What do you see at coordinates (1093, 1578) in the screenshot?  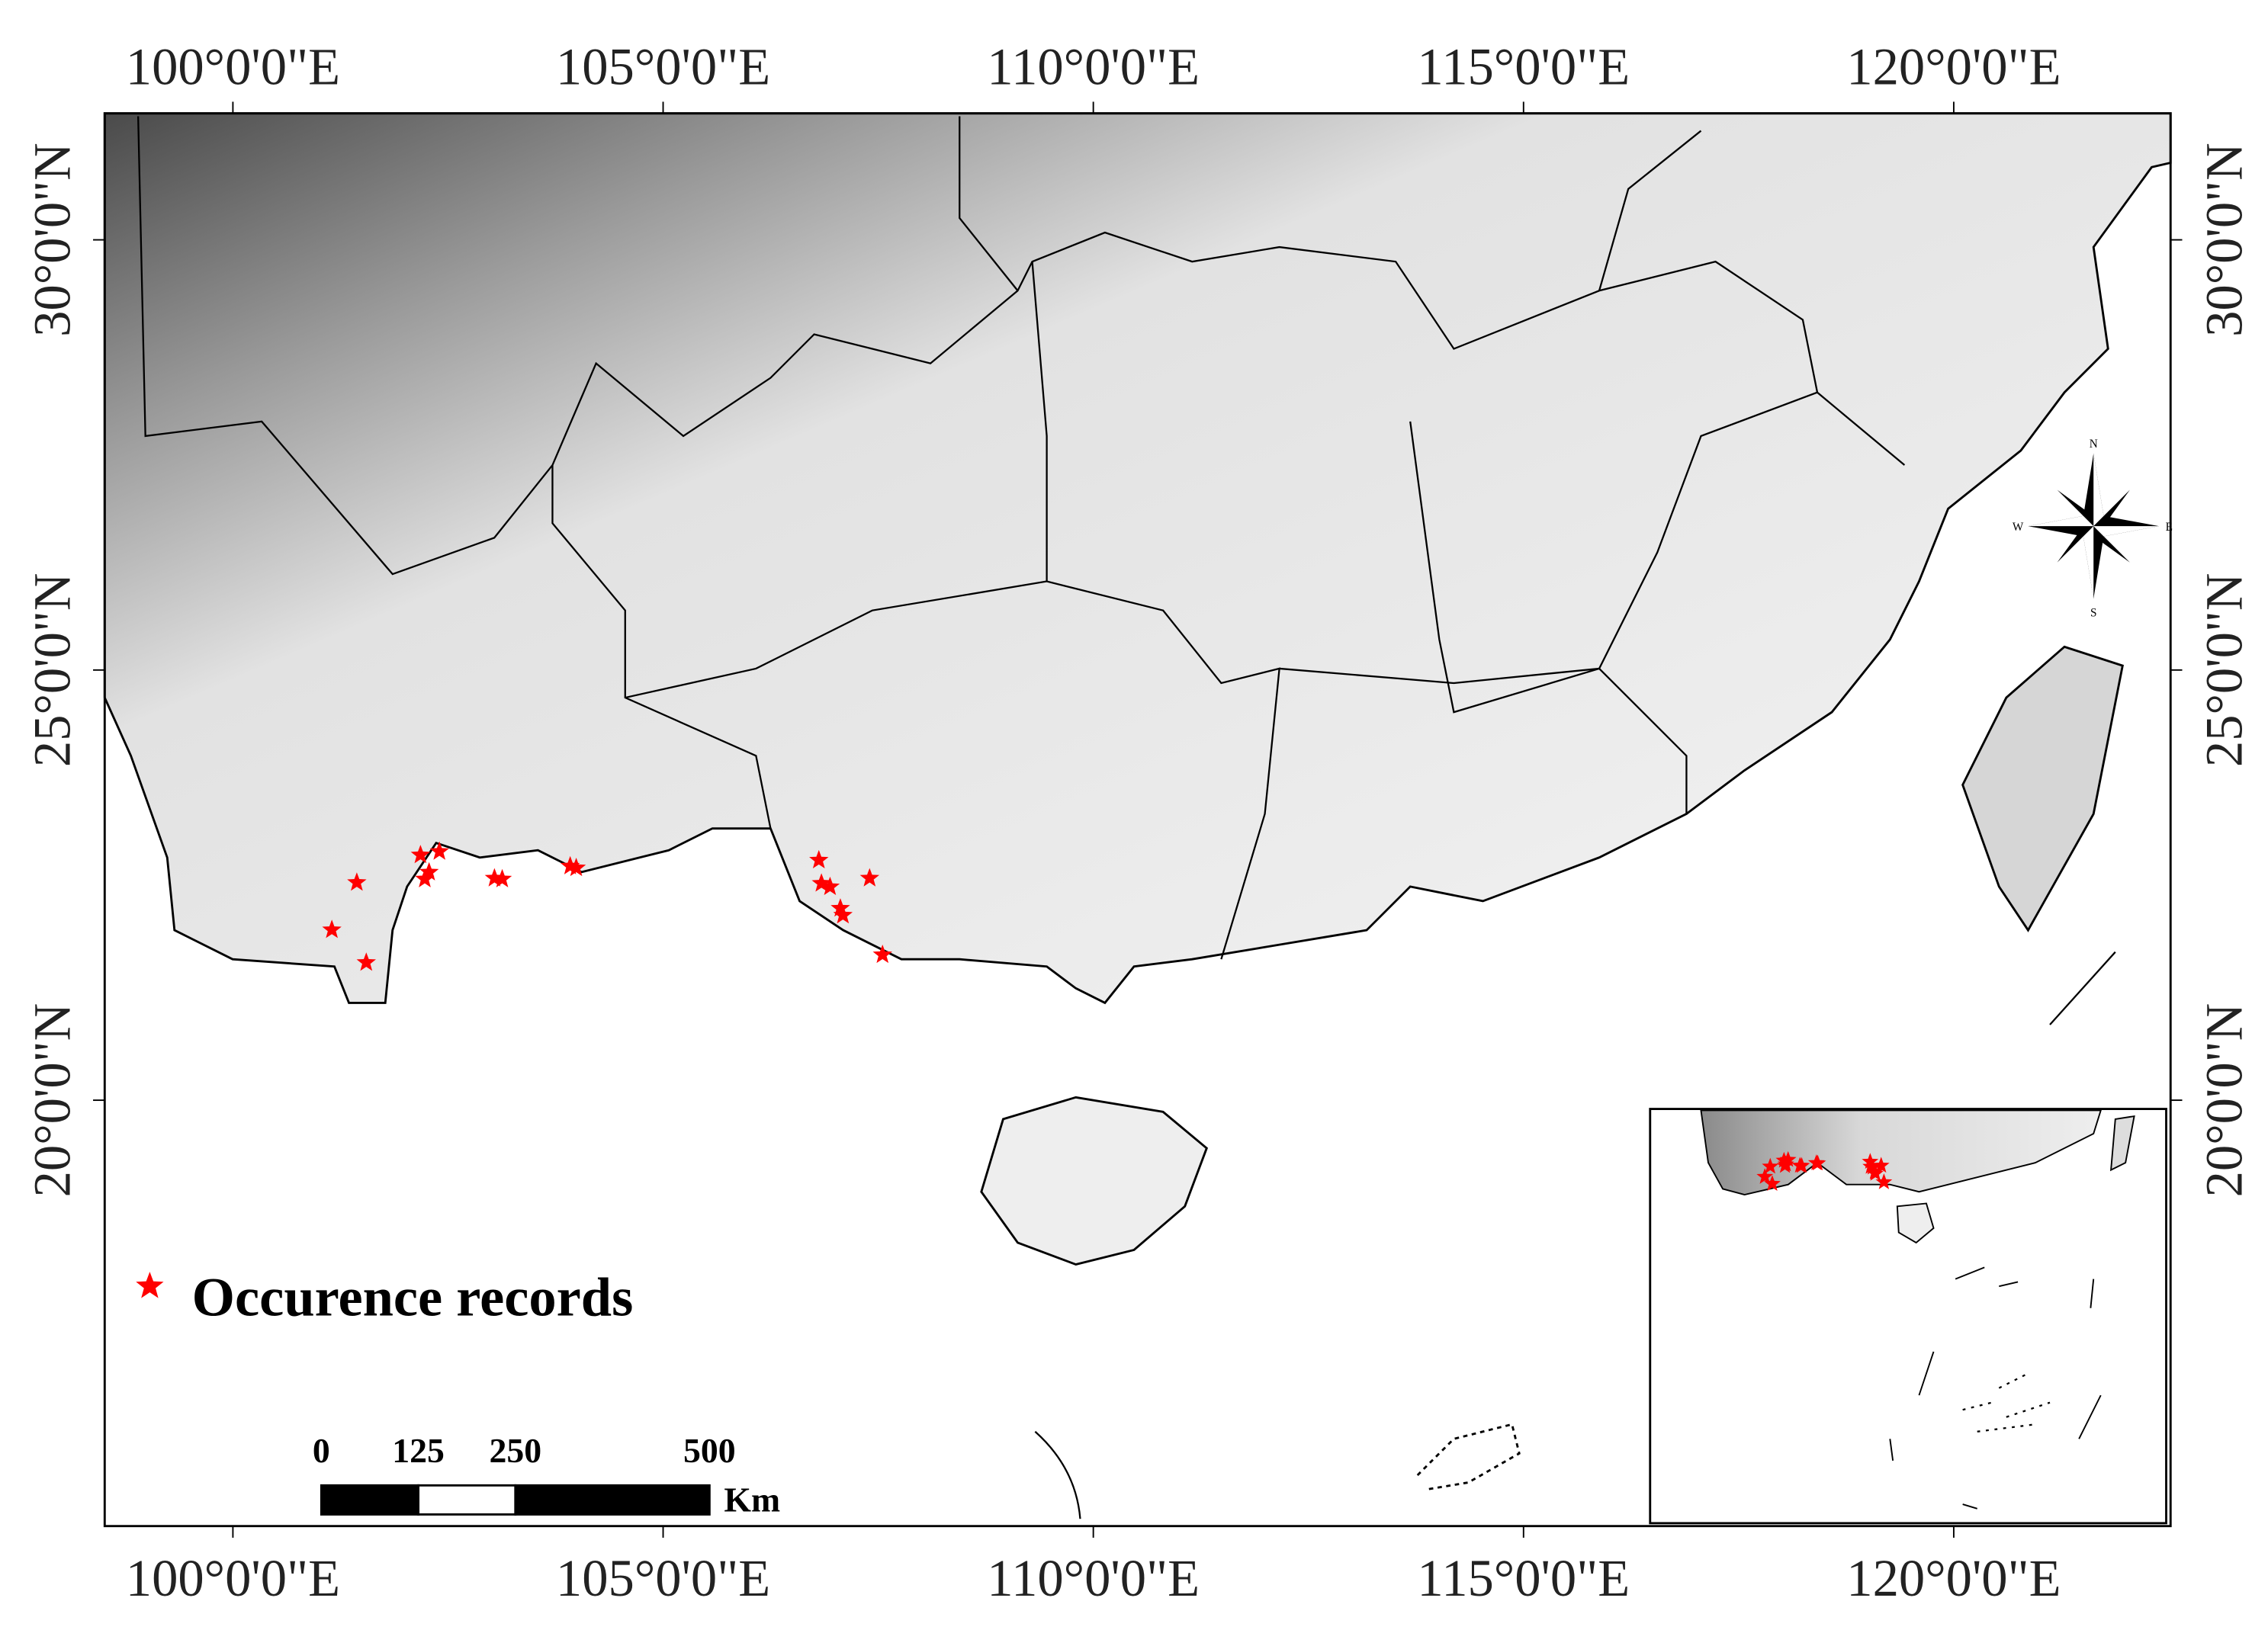 I see `lon-tick-label-bottom: 110°0'0"E` at bounding box center [1093, 1578].